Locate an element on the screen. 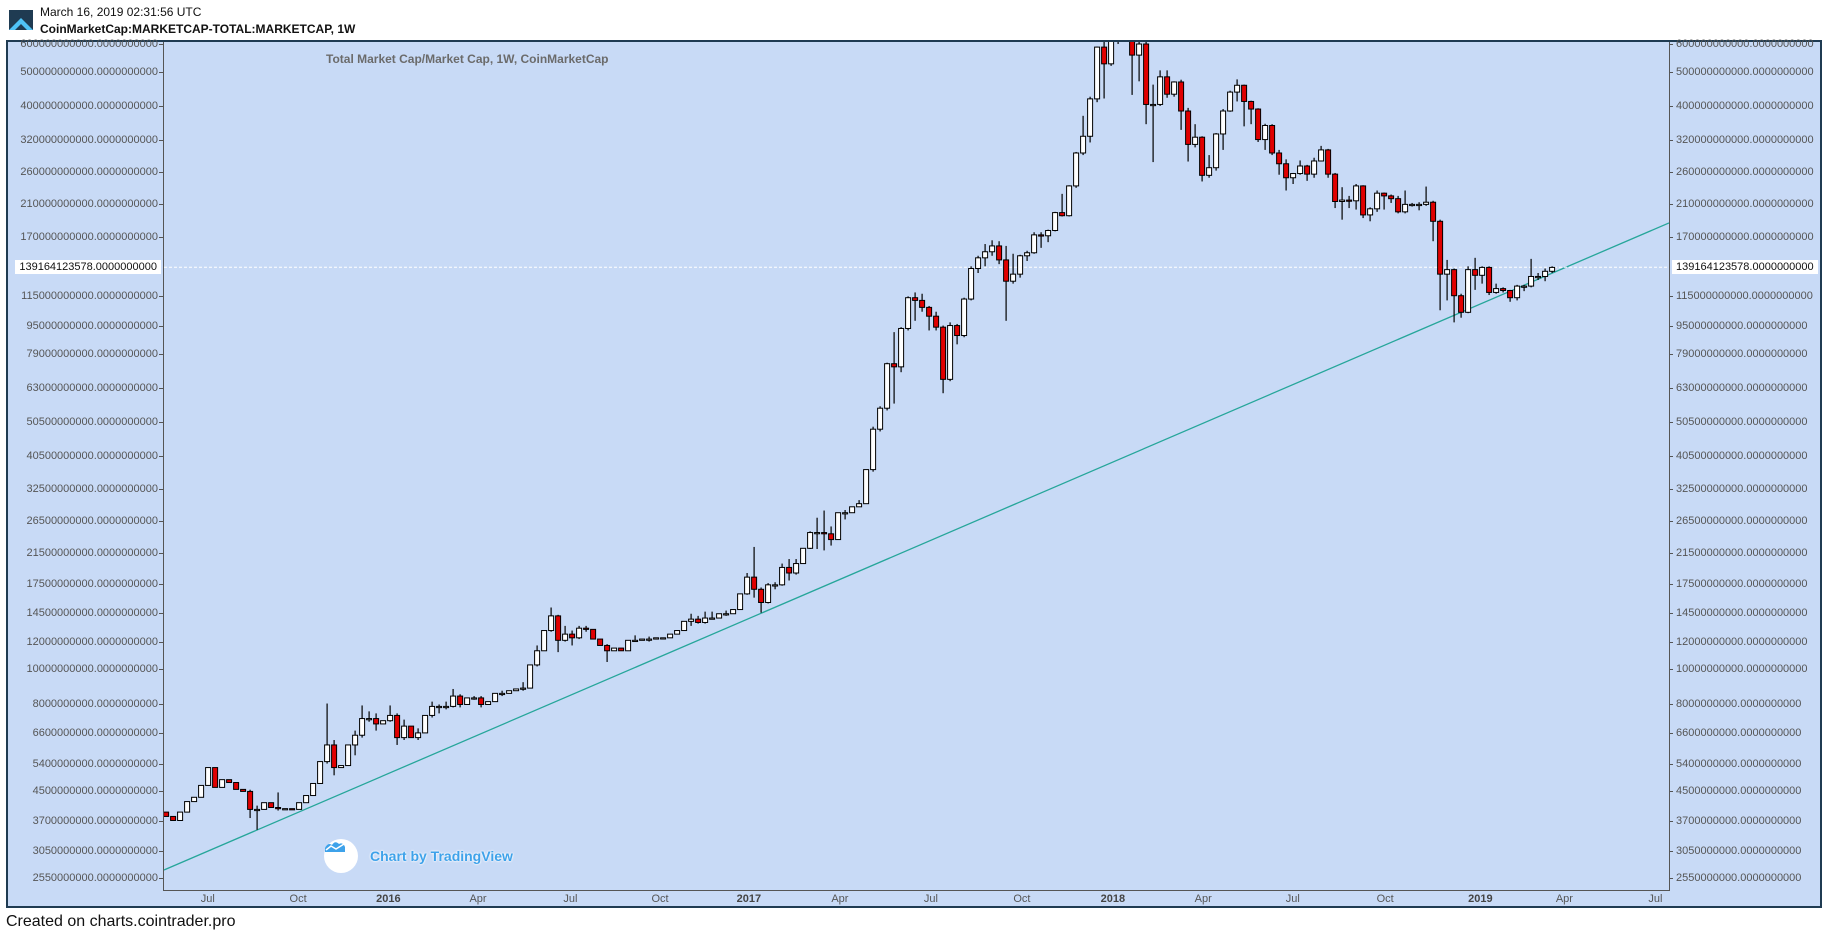  y-axis-label-left: 500000000000.0000000000 is located at coordinates (89, 71).